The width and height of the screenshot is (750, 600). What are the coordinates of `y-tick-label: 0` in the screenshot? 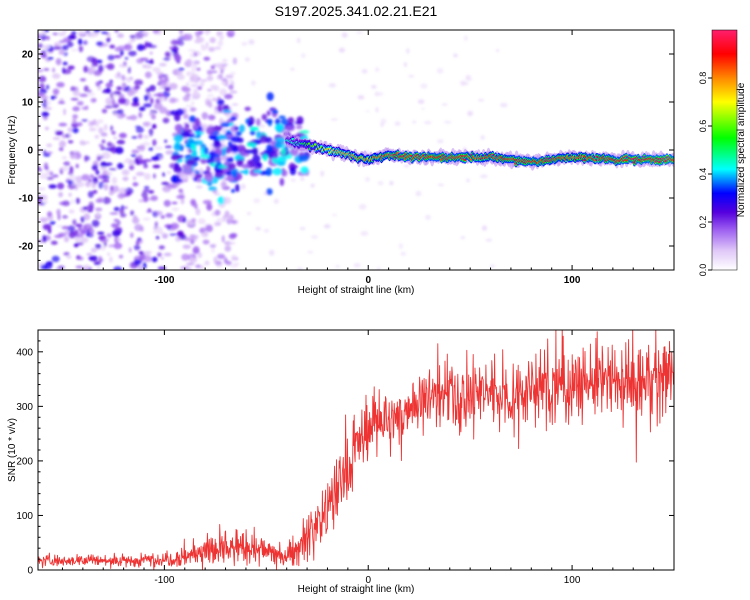 It's located at (30, 571).